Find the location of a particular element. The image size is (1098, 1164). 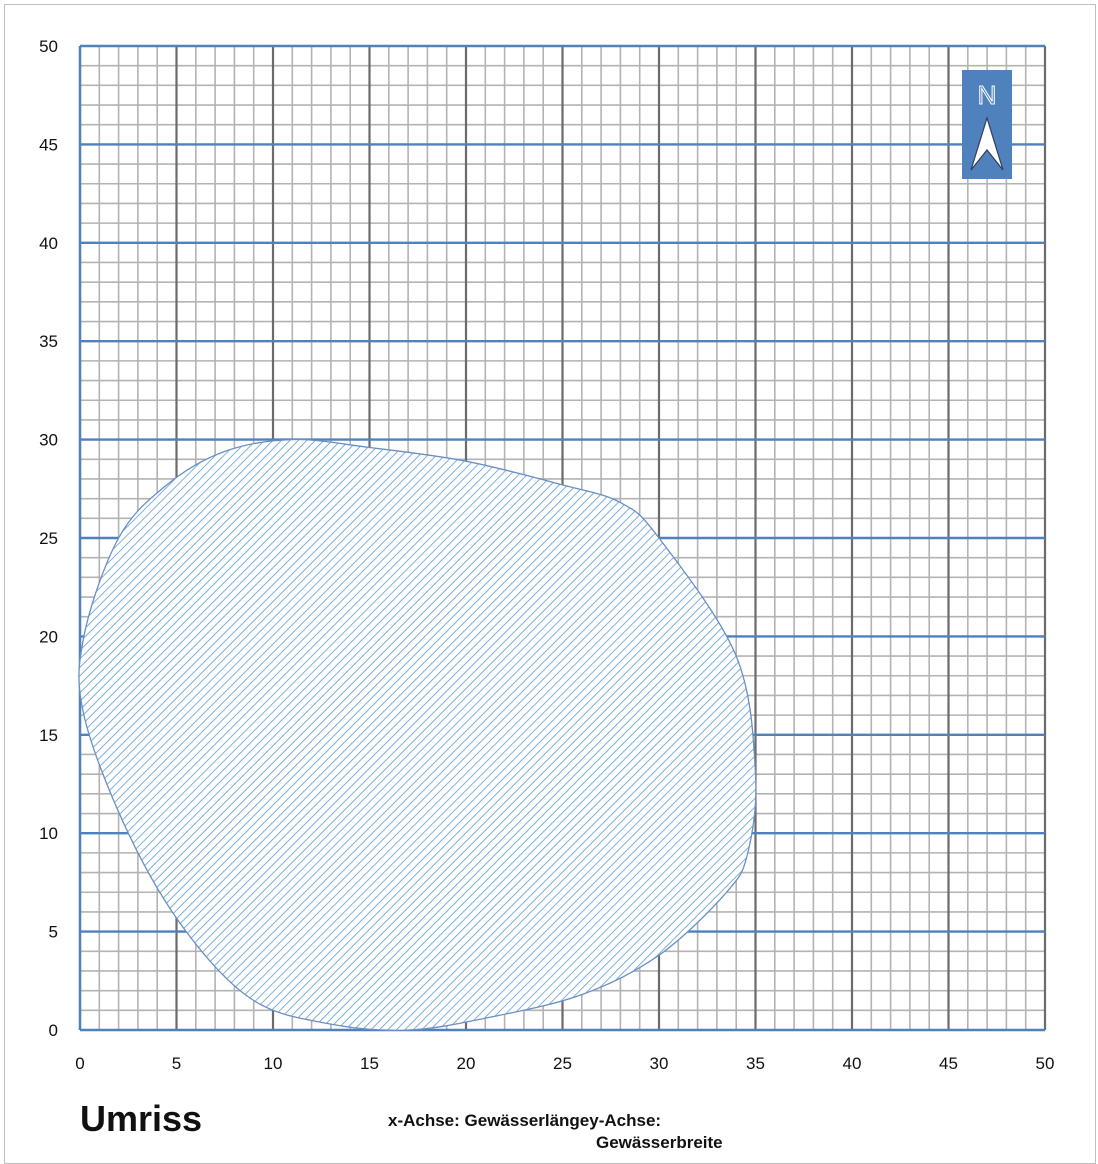

x-tick-label: 40 is located at coordinates (852, 1063).